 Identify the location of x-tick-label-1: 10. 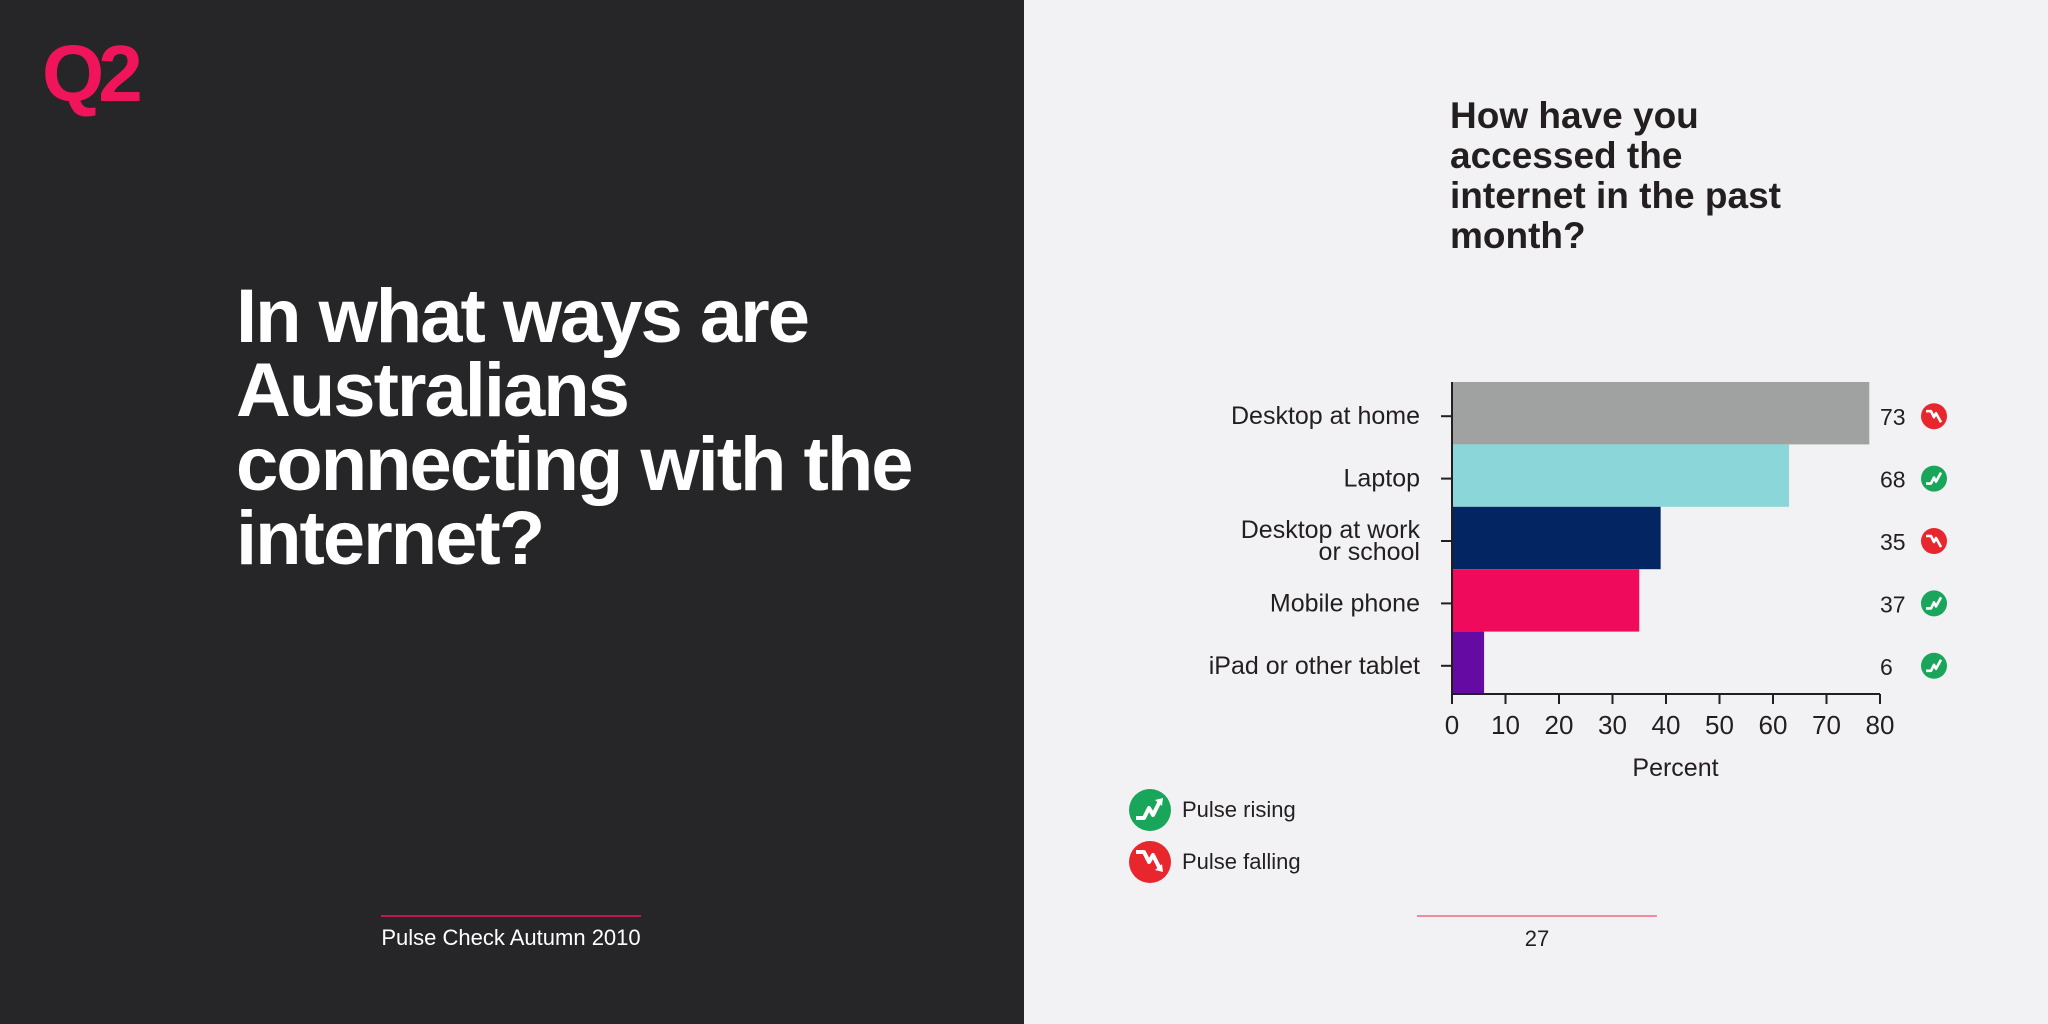
(1505, 725).